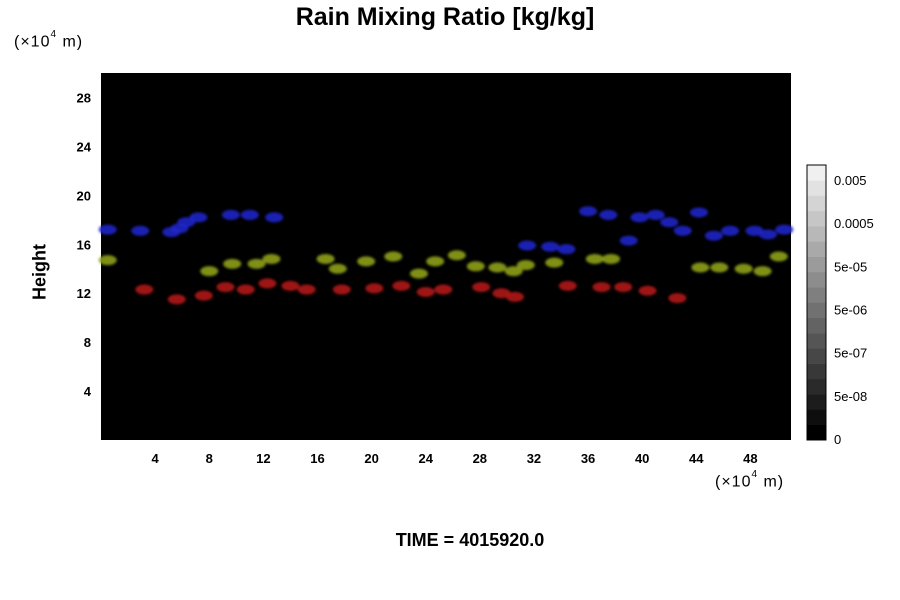  I want to click on x-tick-label: 44, so click(696, 458).